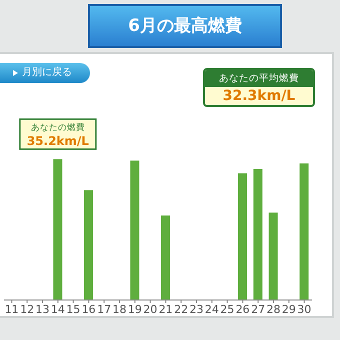 This screenshot has height=340, width=340. I want to click on annotation: 35.2km/L, so click(58, 141).